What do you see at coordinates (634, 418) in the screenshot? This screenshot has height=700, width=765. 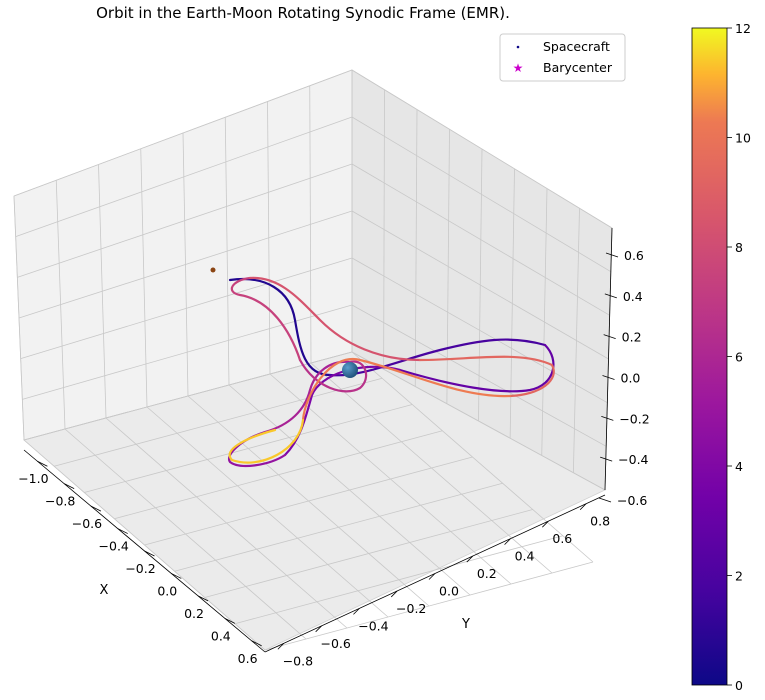 I see `z-tick-label: −0.2` at bounding box center [634, 418].